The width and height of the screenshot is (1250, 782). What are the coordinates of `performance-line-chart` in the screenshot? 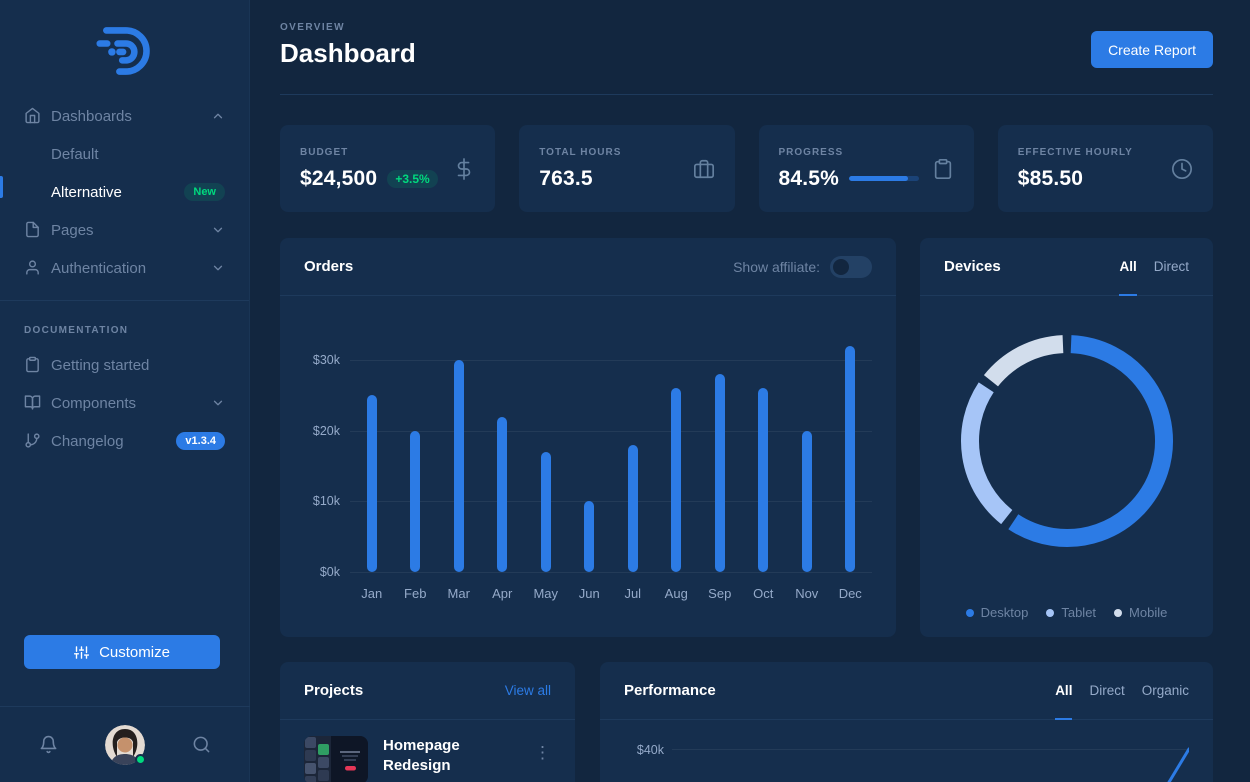 It's located at (1178, 764).